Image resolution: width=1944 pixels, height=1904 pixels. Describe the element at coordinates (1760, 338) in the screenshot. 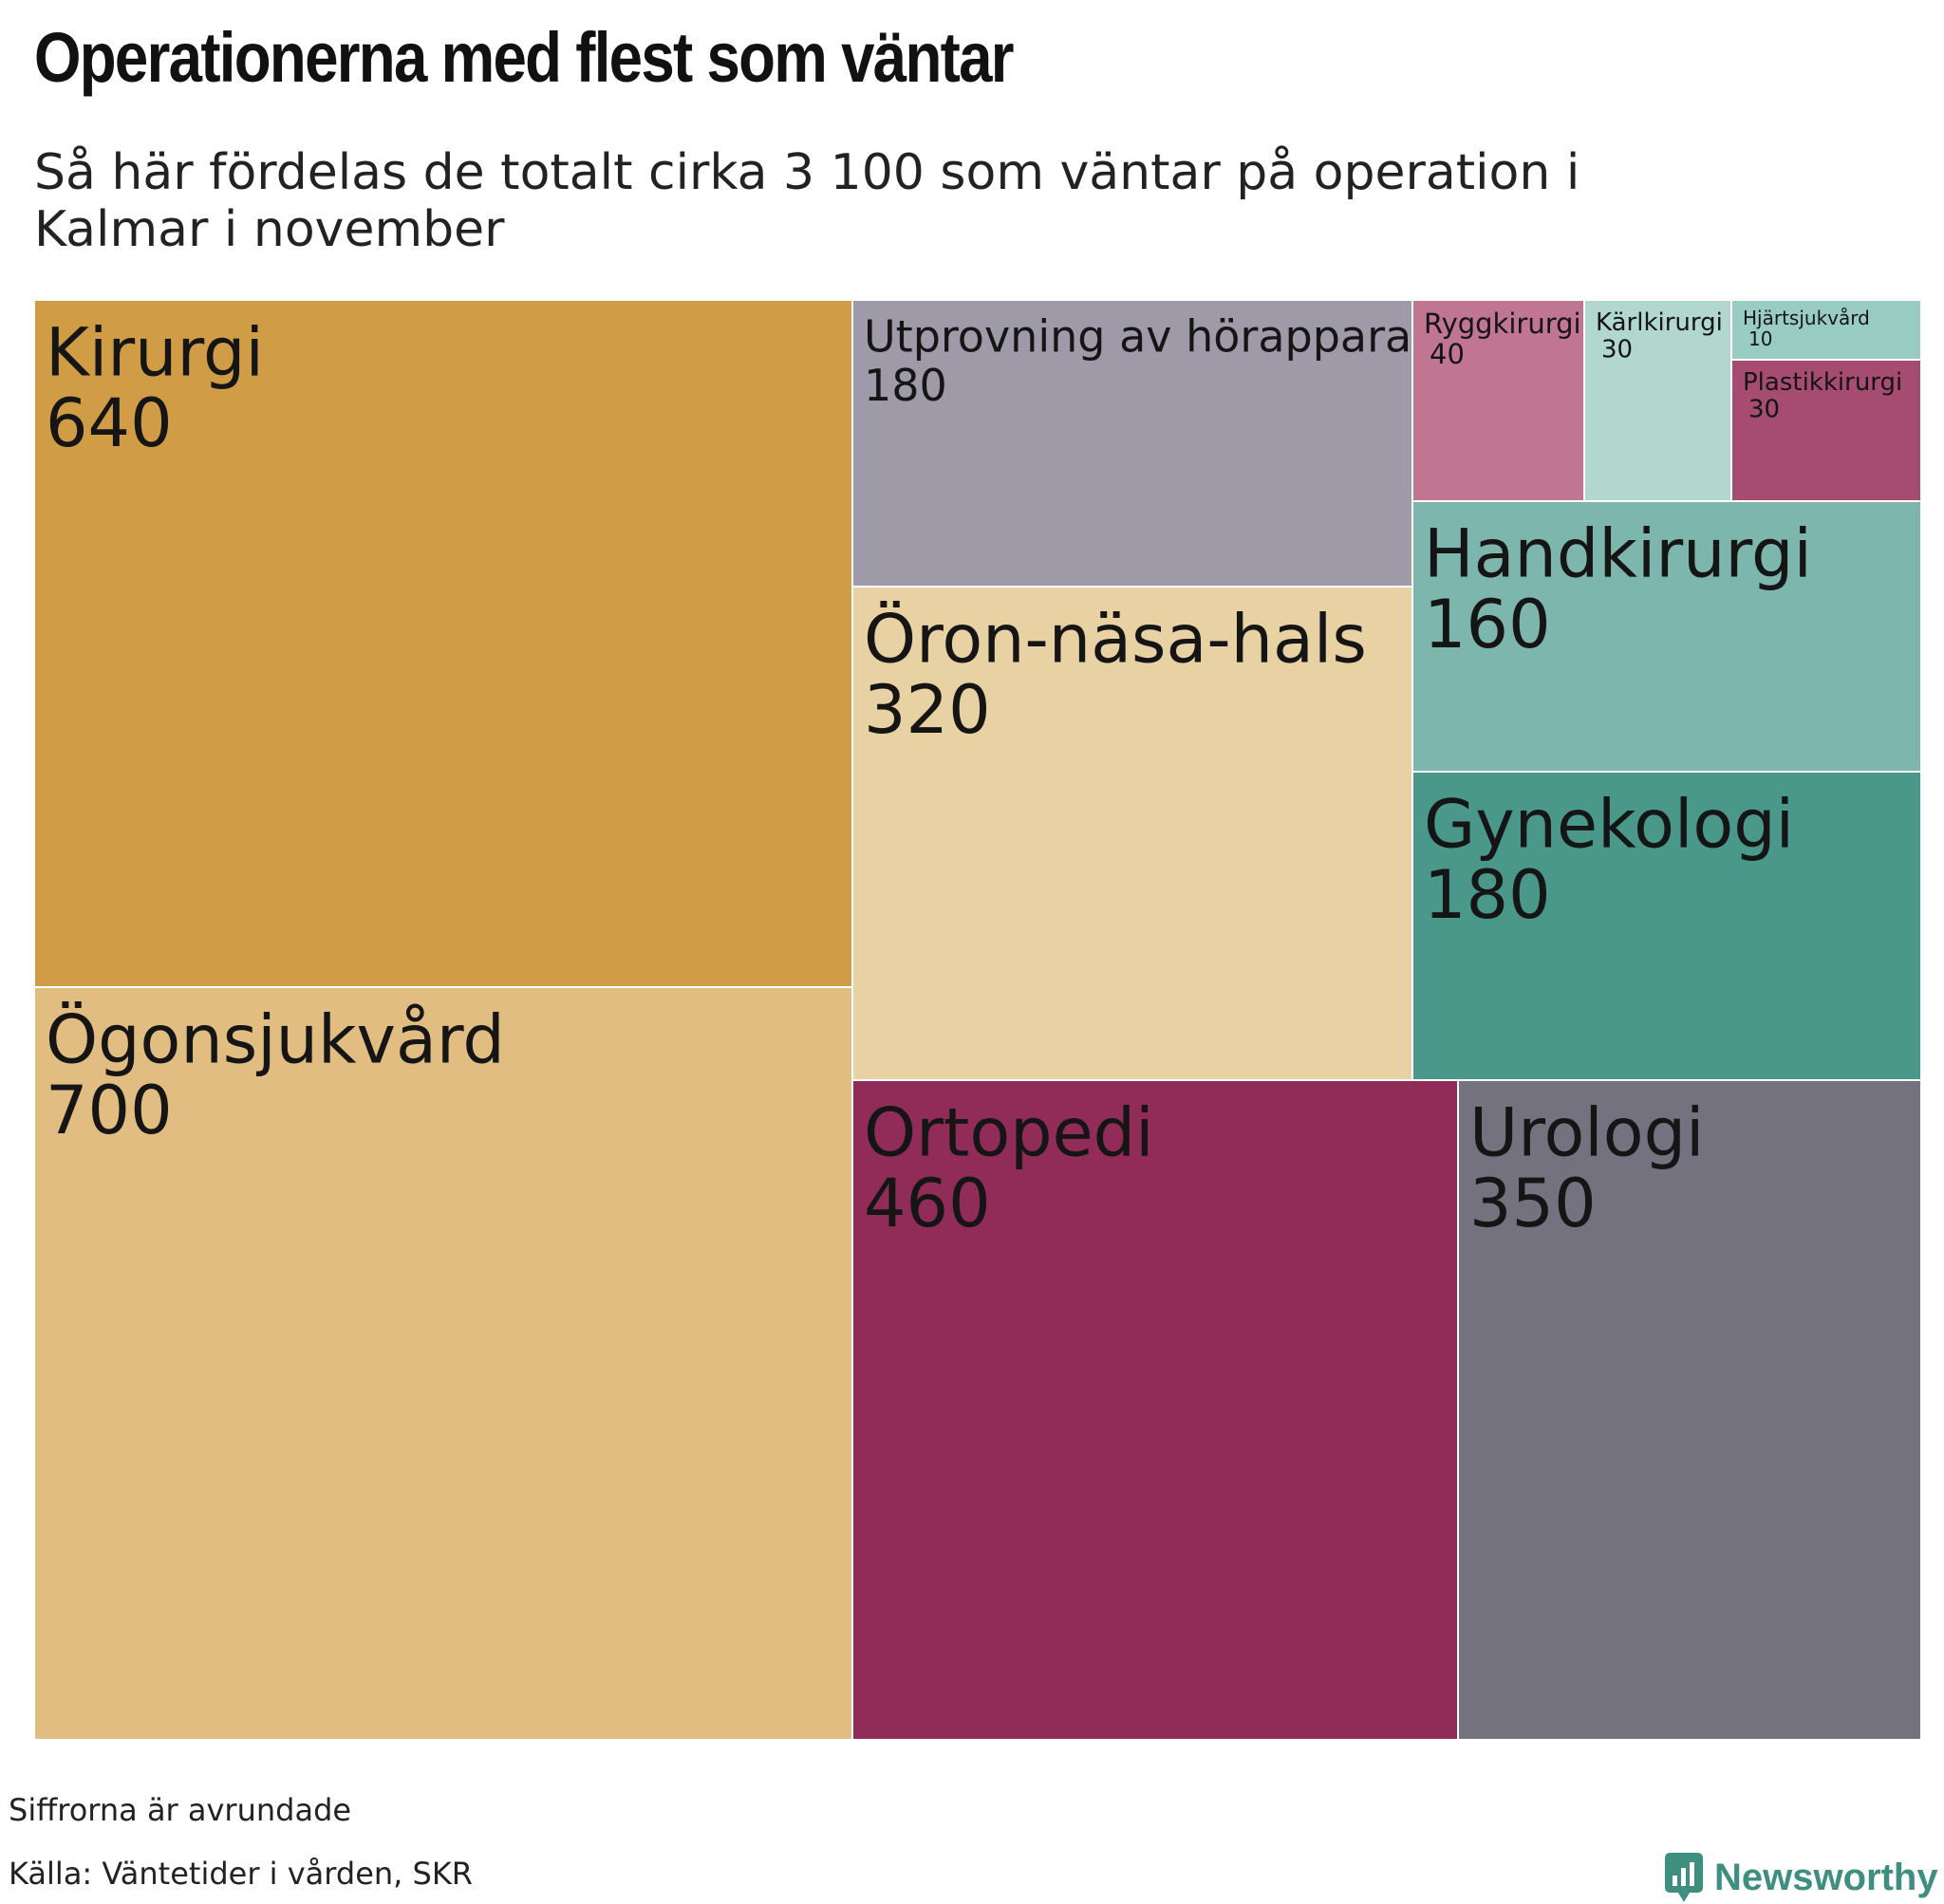

I see `tile-label-value: 10` at that location.